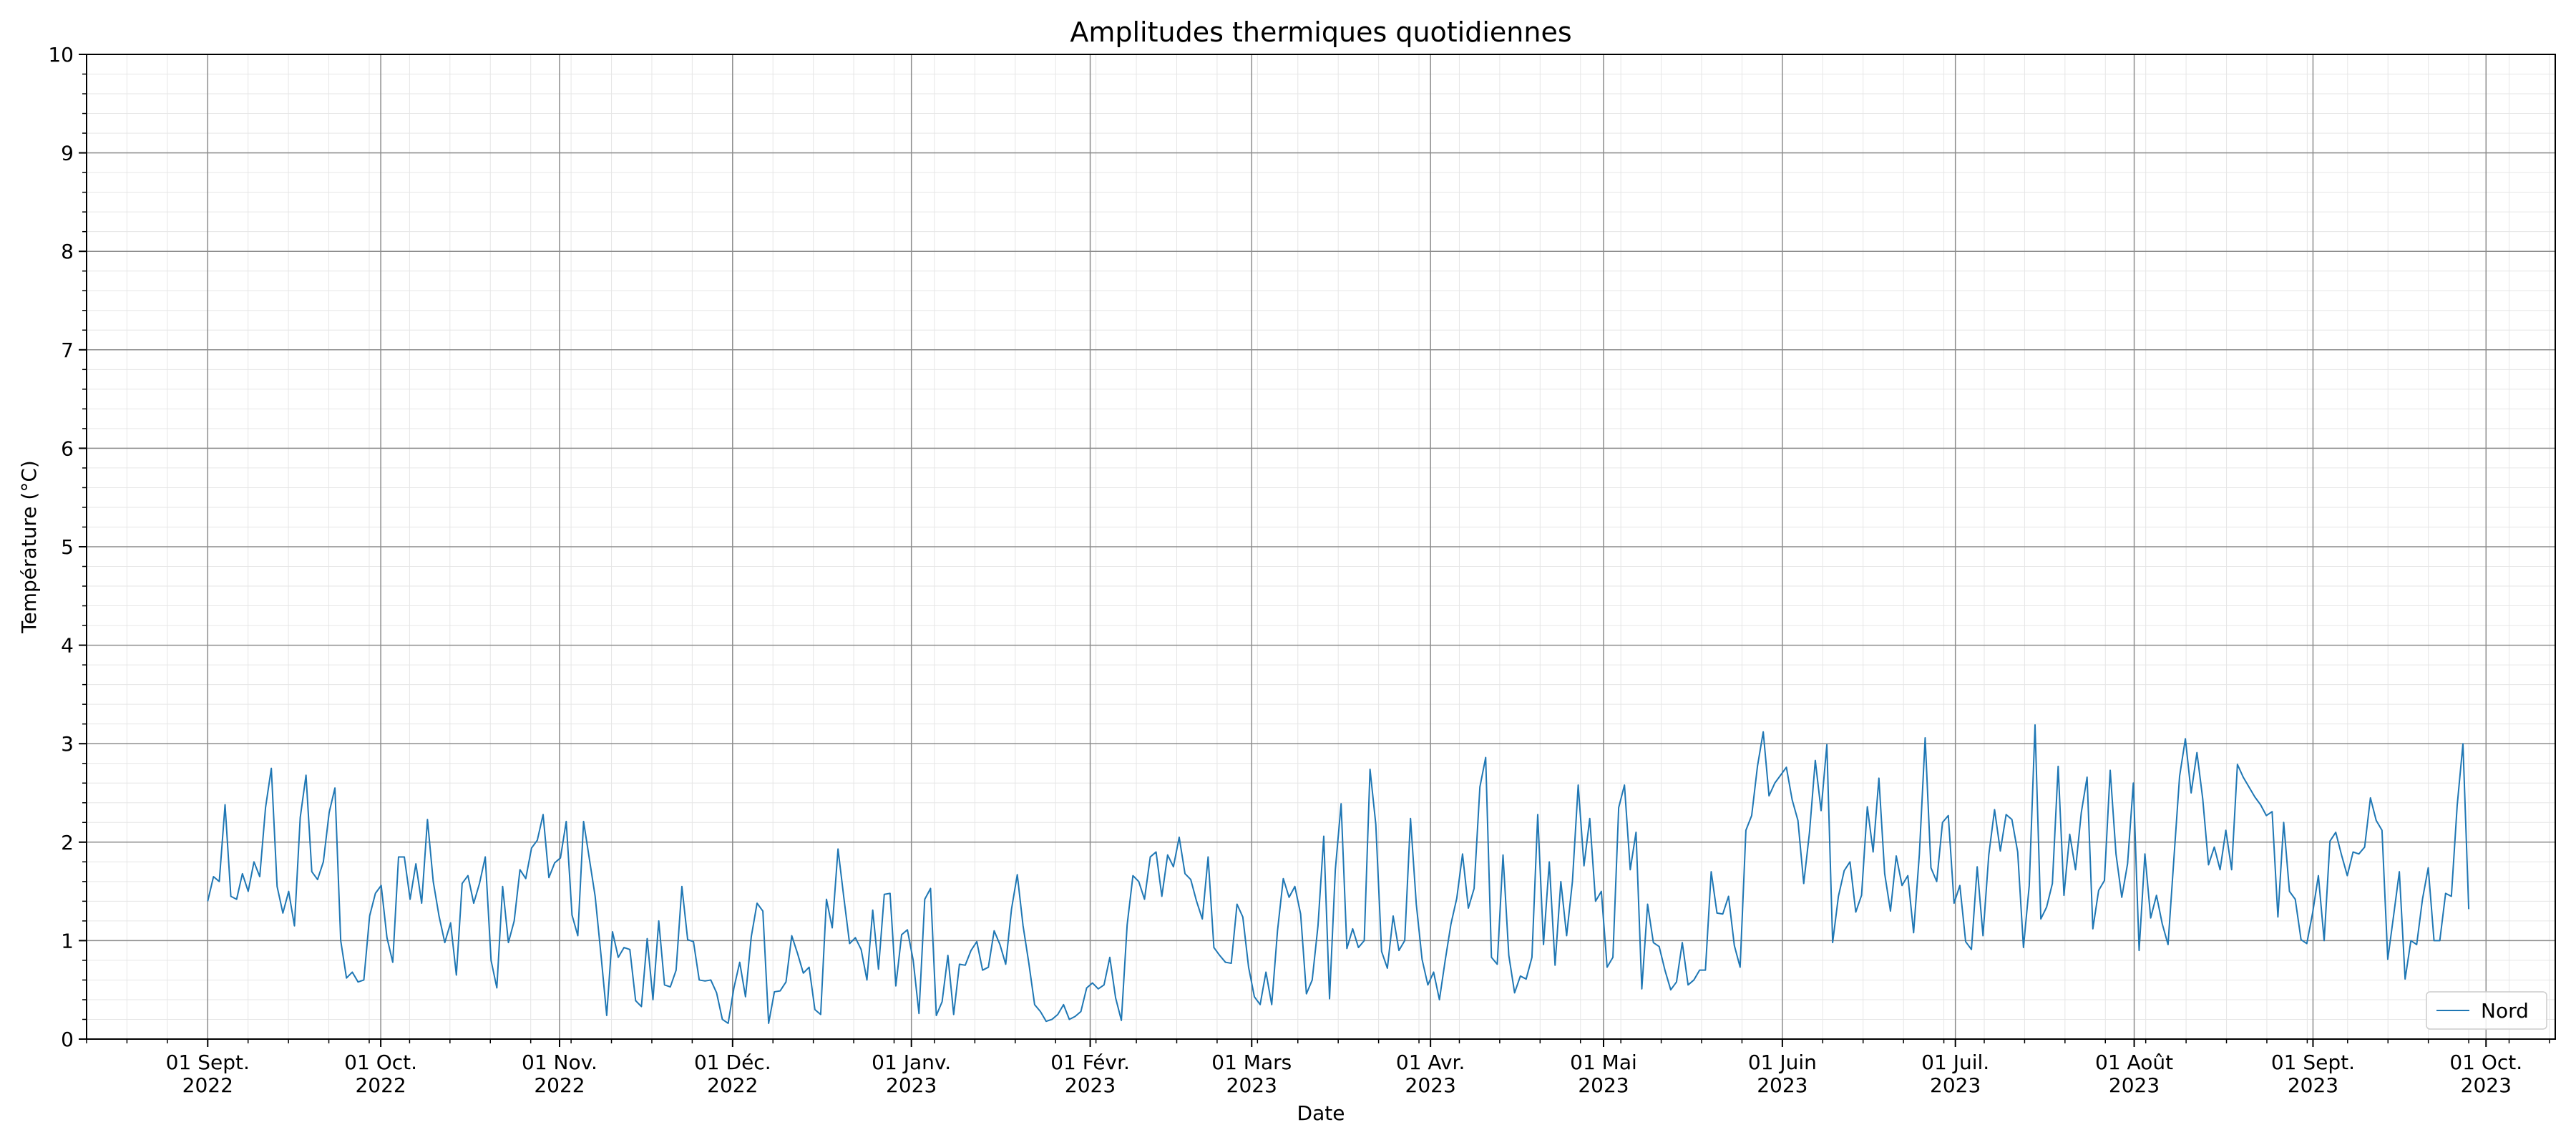 The width and height of the screenshot is (2576, 1145). I want to click on x-tick-label: 01 Janv. 2023, so click(911, 1074).